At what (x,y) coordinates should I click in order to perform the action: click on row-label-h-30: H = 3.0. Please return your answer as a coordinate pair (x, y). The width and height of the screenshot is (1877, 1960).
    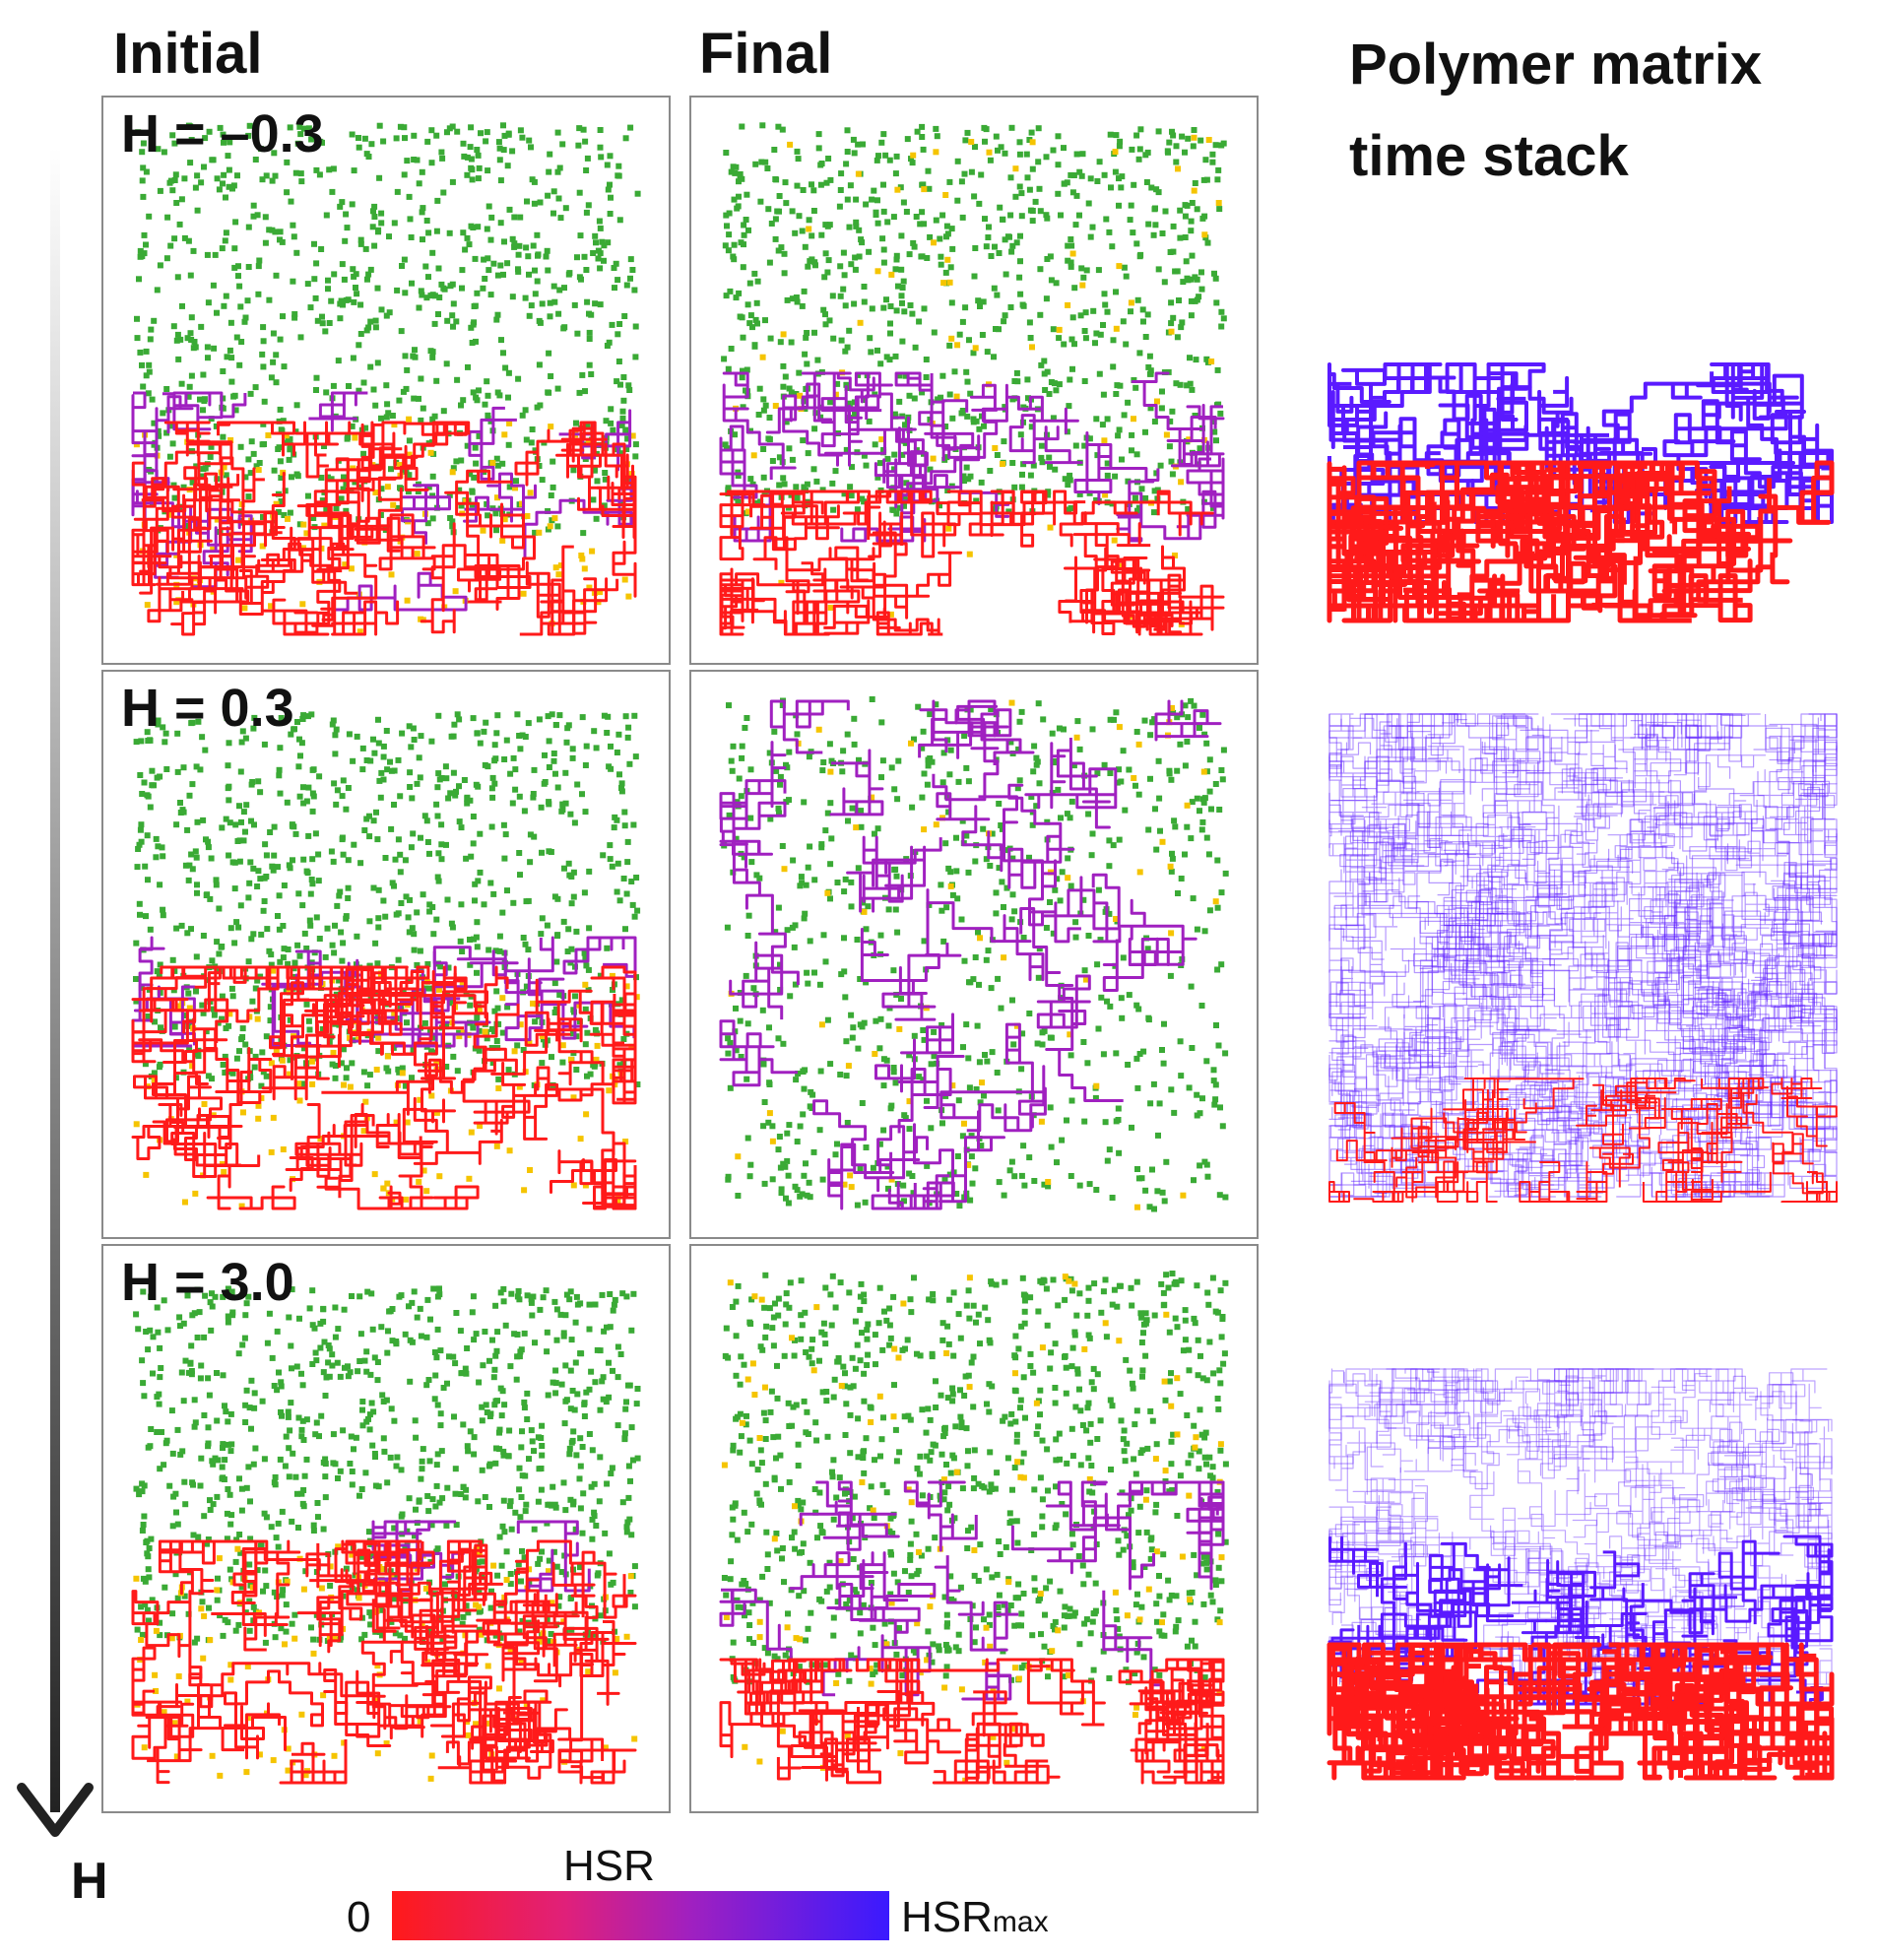
    Looking at the image, I should click on (207, 1283).